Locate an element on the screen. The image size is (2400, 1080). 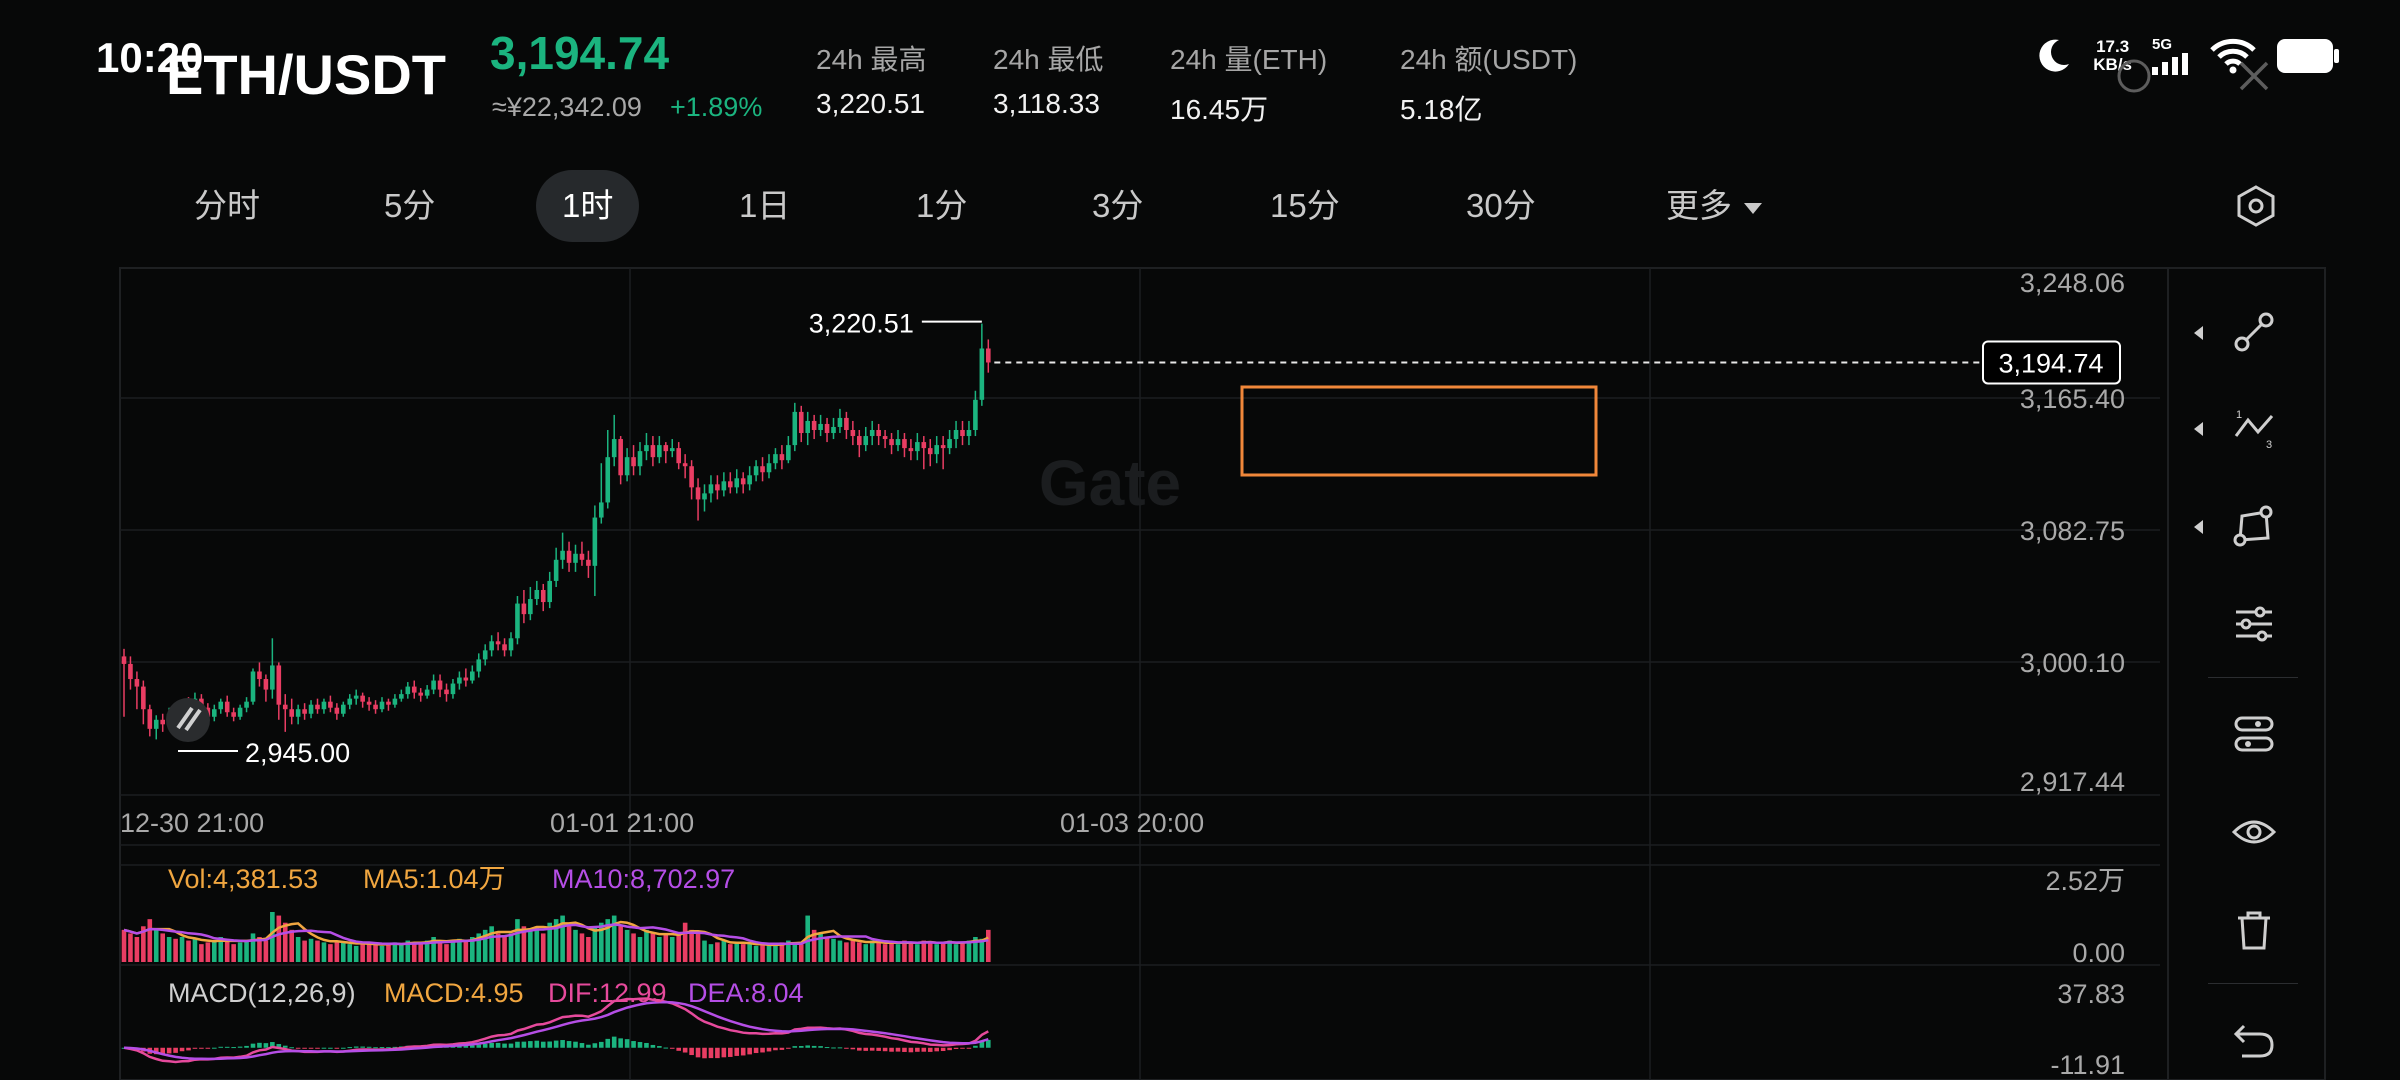
tab-1h: 1时 is located at coordinates (588, 206).